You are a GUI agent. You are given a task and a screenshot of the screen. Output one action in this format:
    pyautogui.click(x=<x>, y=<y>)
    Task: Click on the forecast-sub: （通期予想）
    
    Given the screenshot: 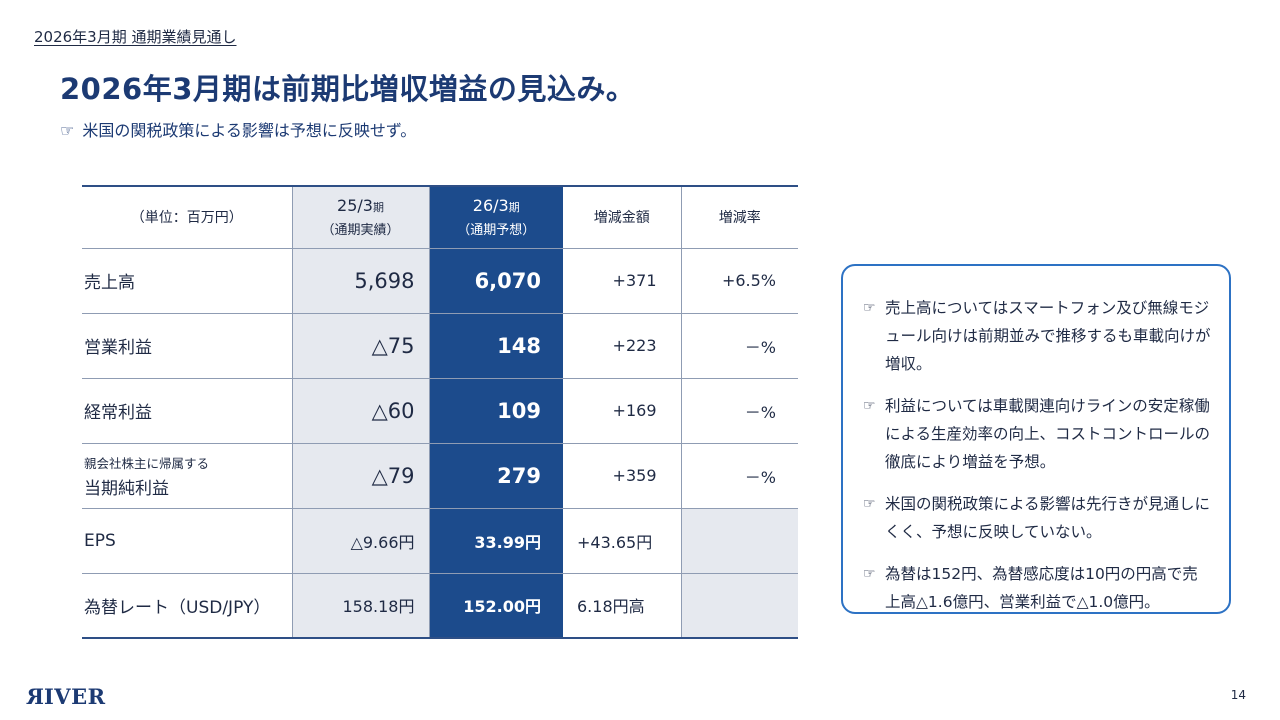 What is the action you would take?
    pyautogui.click(x=496, y=231)
    